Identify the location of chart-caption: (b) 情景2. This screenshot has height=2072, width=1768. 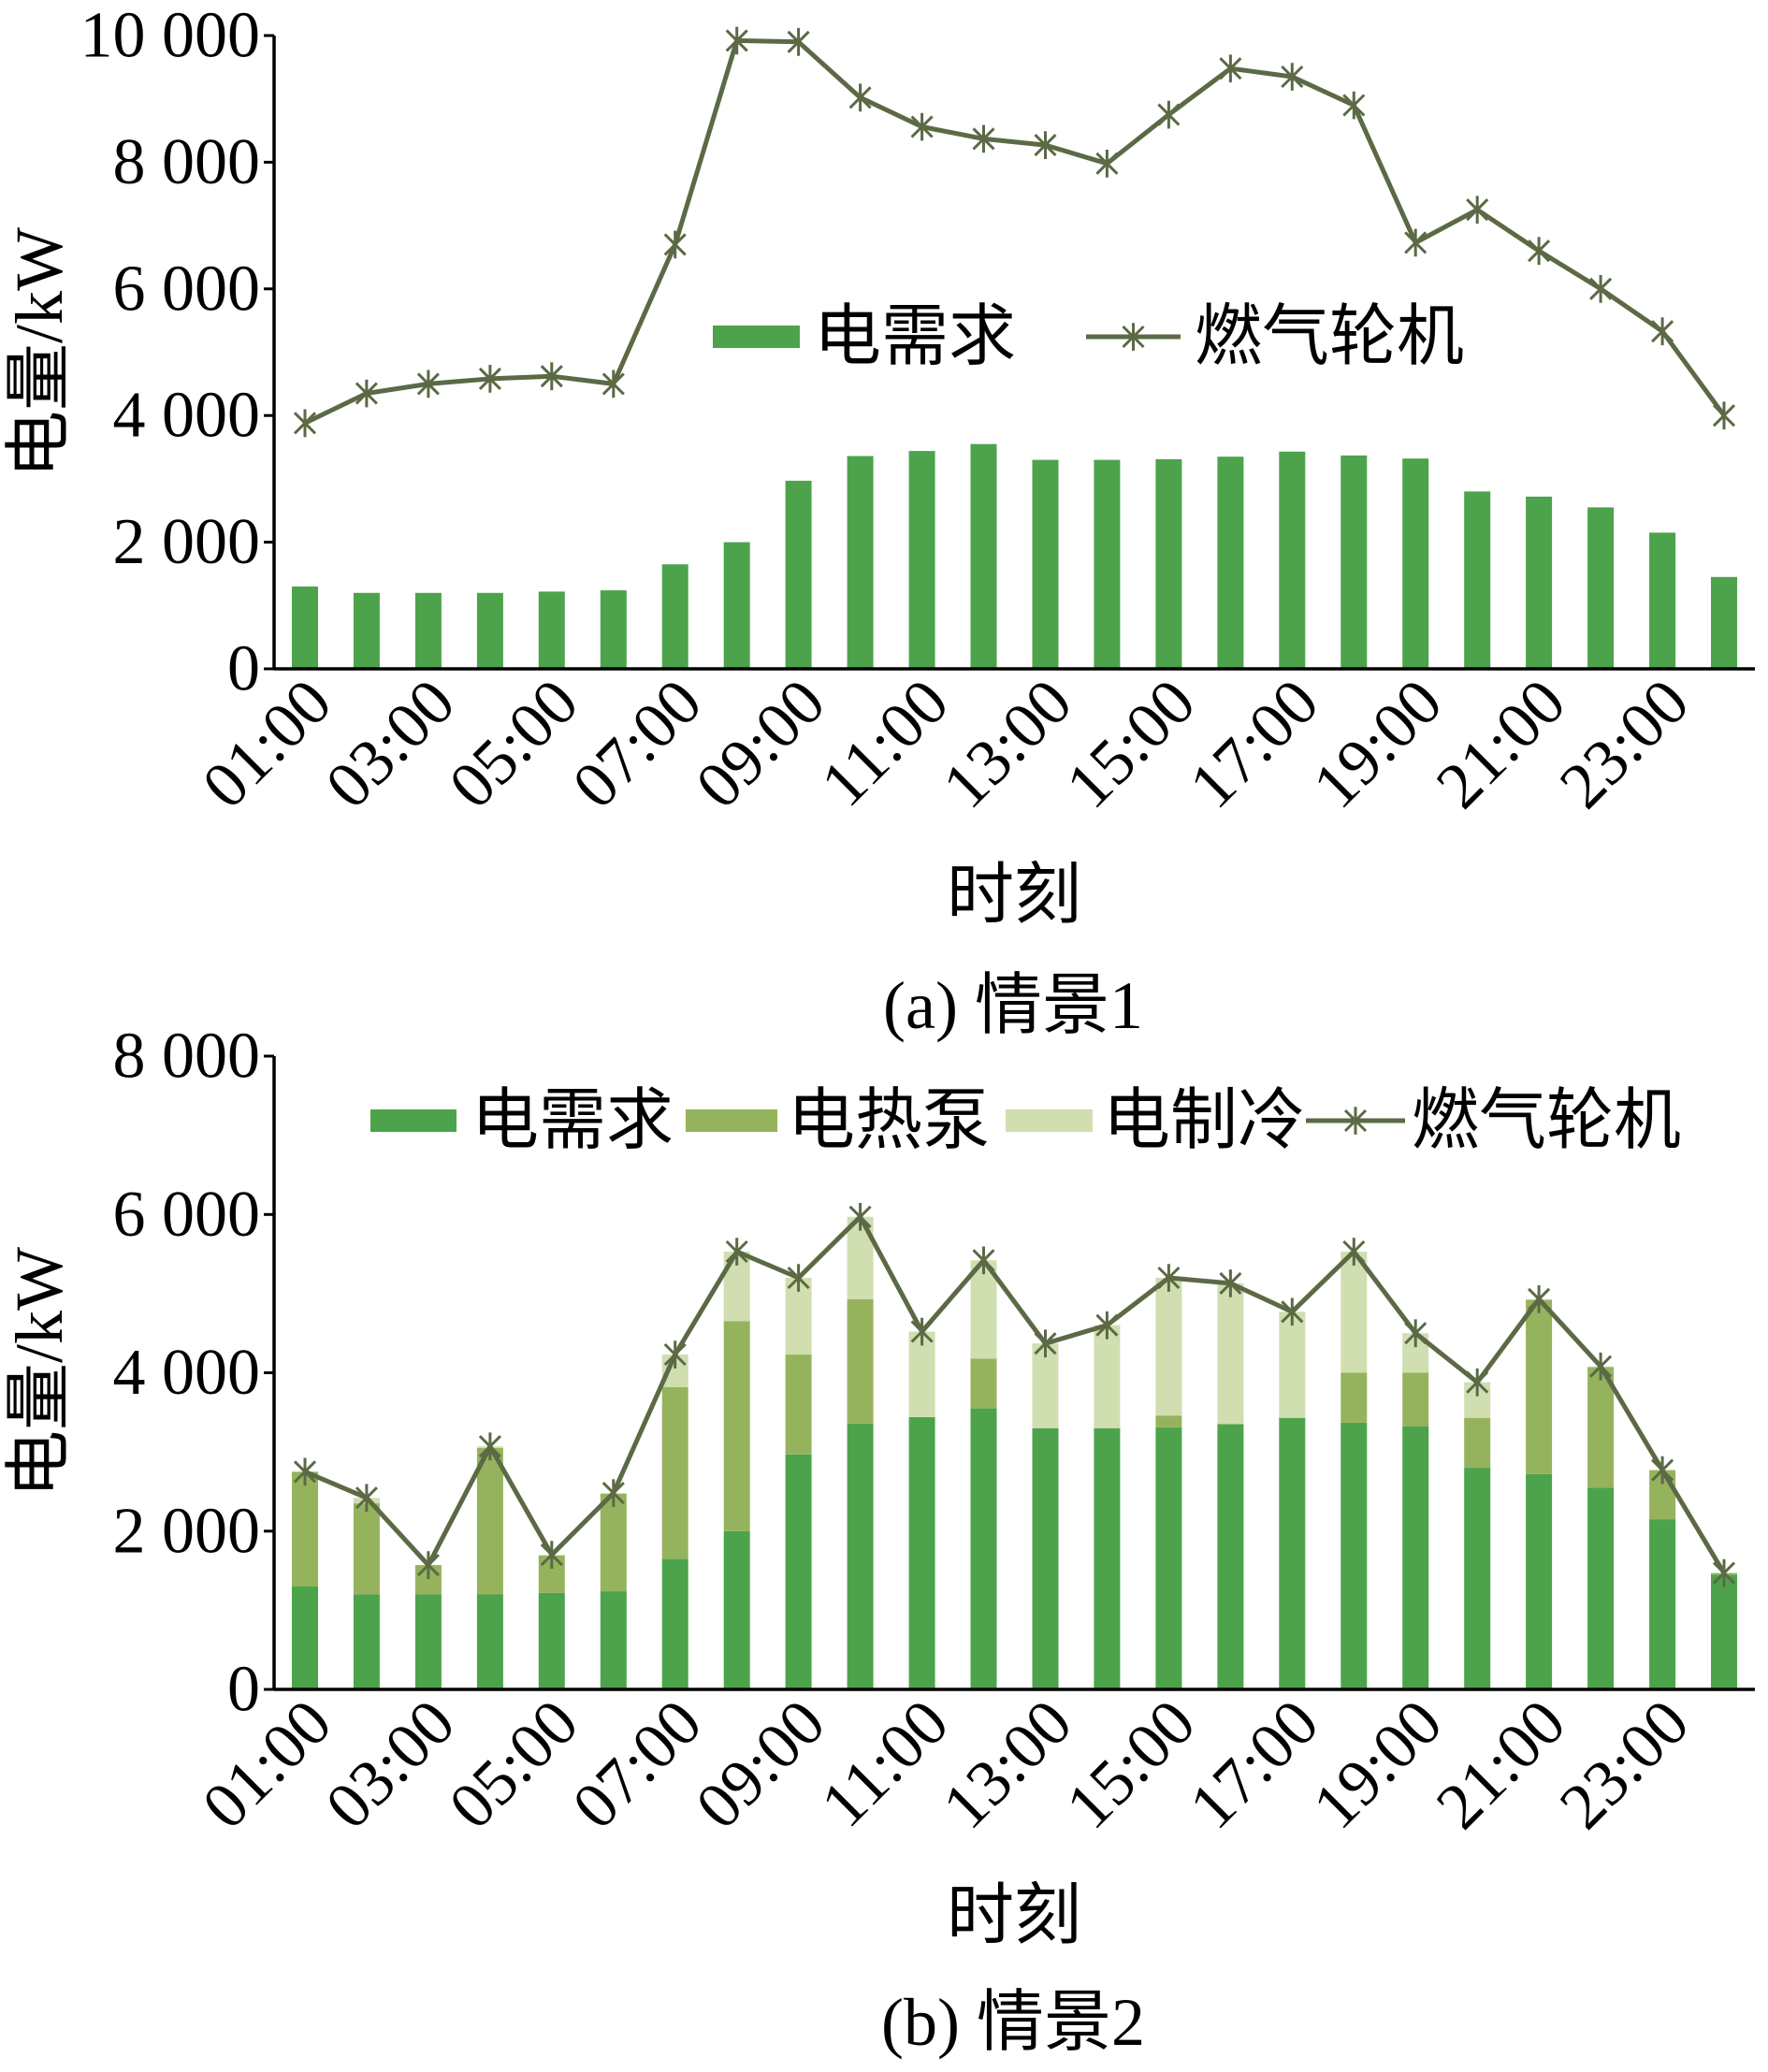
(1013, 2023).